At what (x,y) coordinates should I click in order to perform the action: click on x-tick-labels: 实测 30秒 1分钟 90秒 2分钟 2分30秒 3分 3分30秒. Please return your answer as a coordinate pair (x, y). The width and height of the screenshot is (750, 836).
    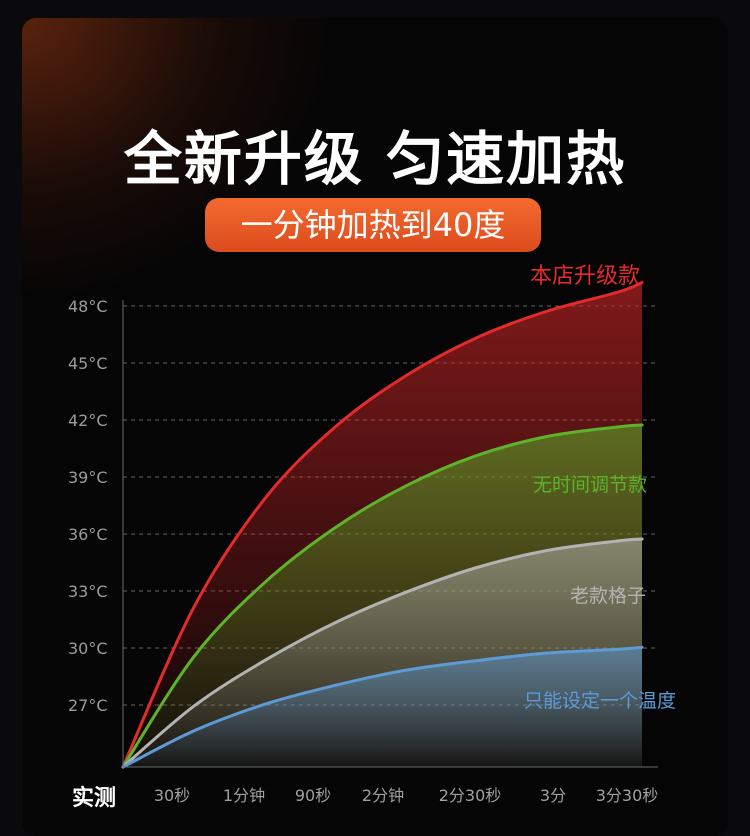
    Looking at the image, I should click on (365, 798).